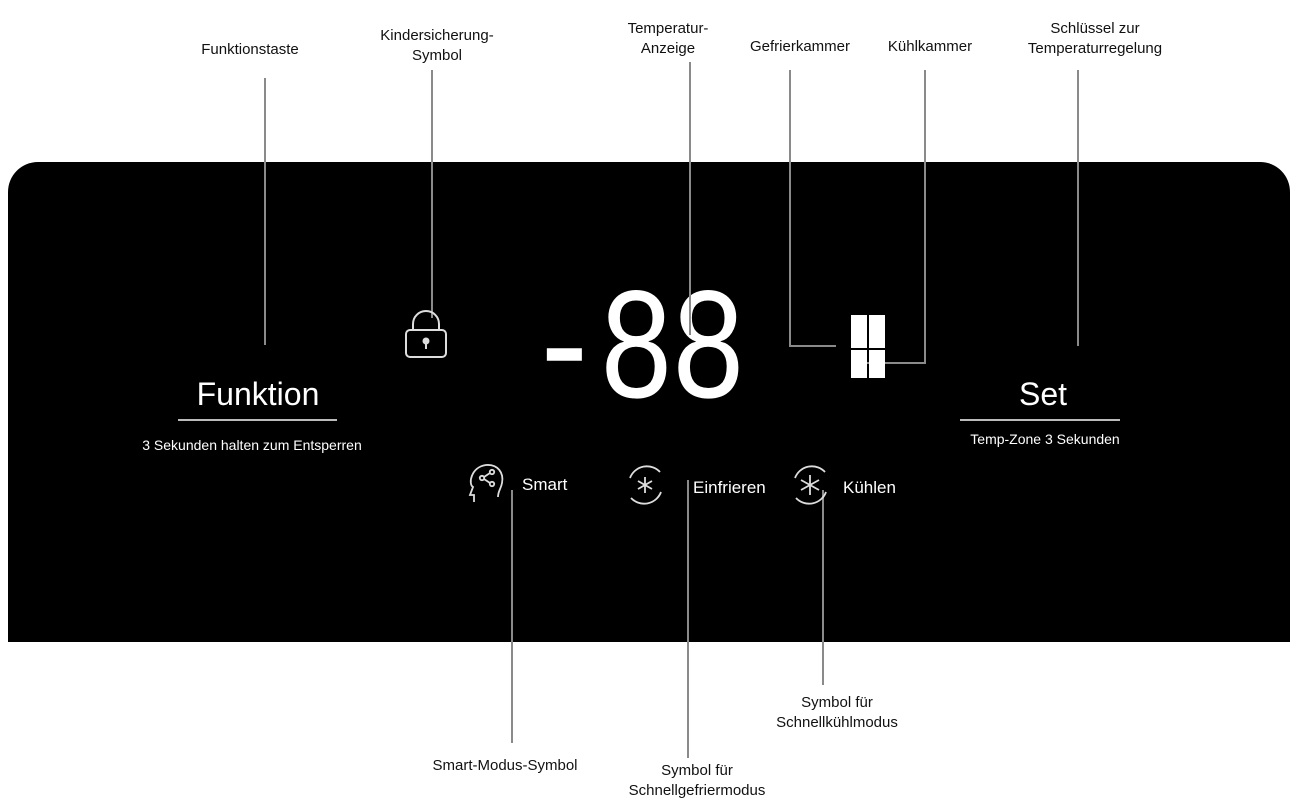  What do you see at coordinates (437, 35) in the screenshot?
I see `callout-child-lock-line1: Kindersicherung-` at bounding box center [437, 35].